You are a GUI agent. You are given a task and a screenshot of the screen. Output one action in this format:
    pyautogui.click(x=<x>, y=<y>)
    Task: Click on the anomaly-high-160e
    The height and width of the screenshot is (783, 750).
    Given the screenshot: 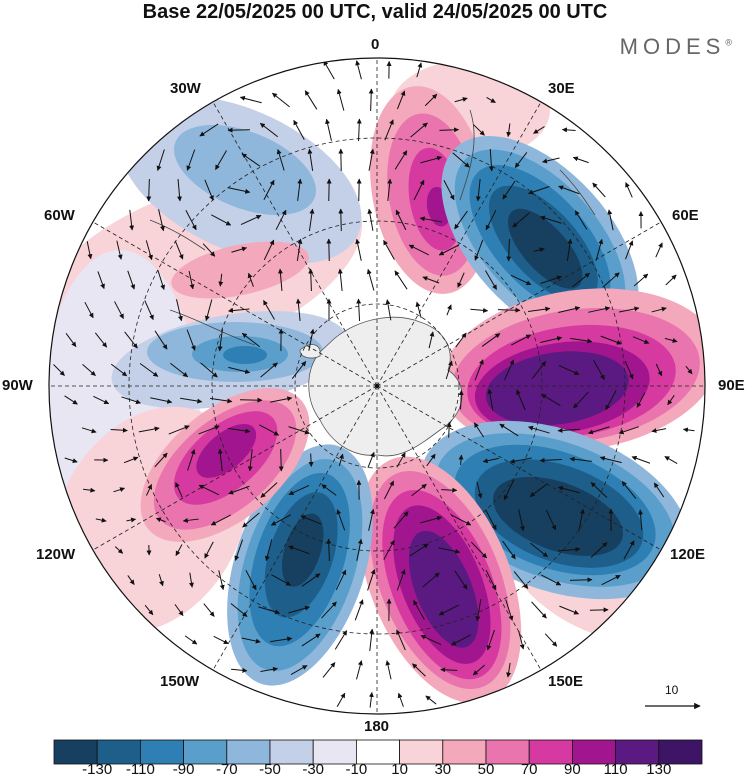 What is the action you would take?
    pyautogui.click(x=440, y=580)
    